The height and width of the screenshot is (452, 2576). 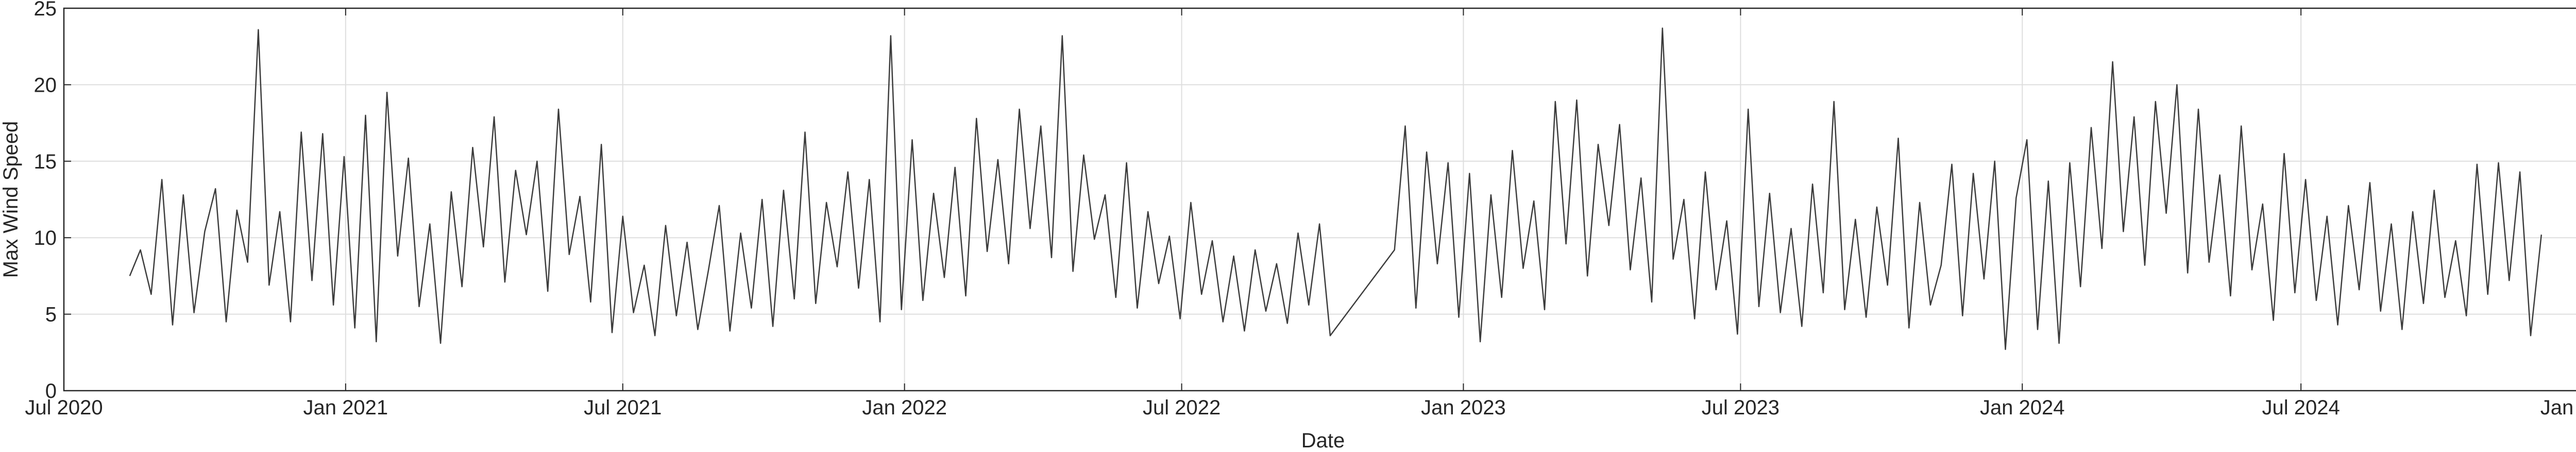 I want to click on x-tick-label: Jul 2023, so click(x=1741, y=407).